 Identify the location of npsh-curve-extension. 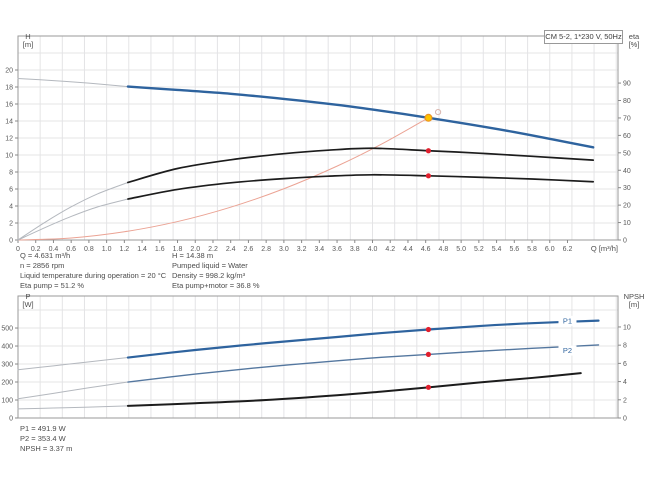
(73, 407).